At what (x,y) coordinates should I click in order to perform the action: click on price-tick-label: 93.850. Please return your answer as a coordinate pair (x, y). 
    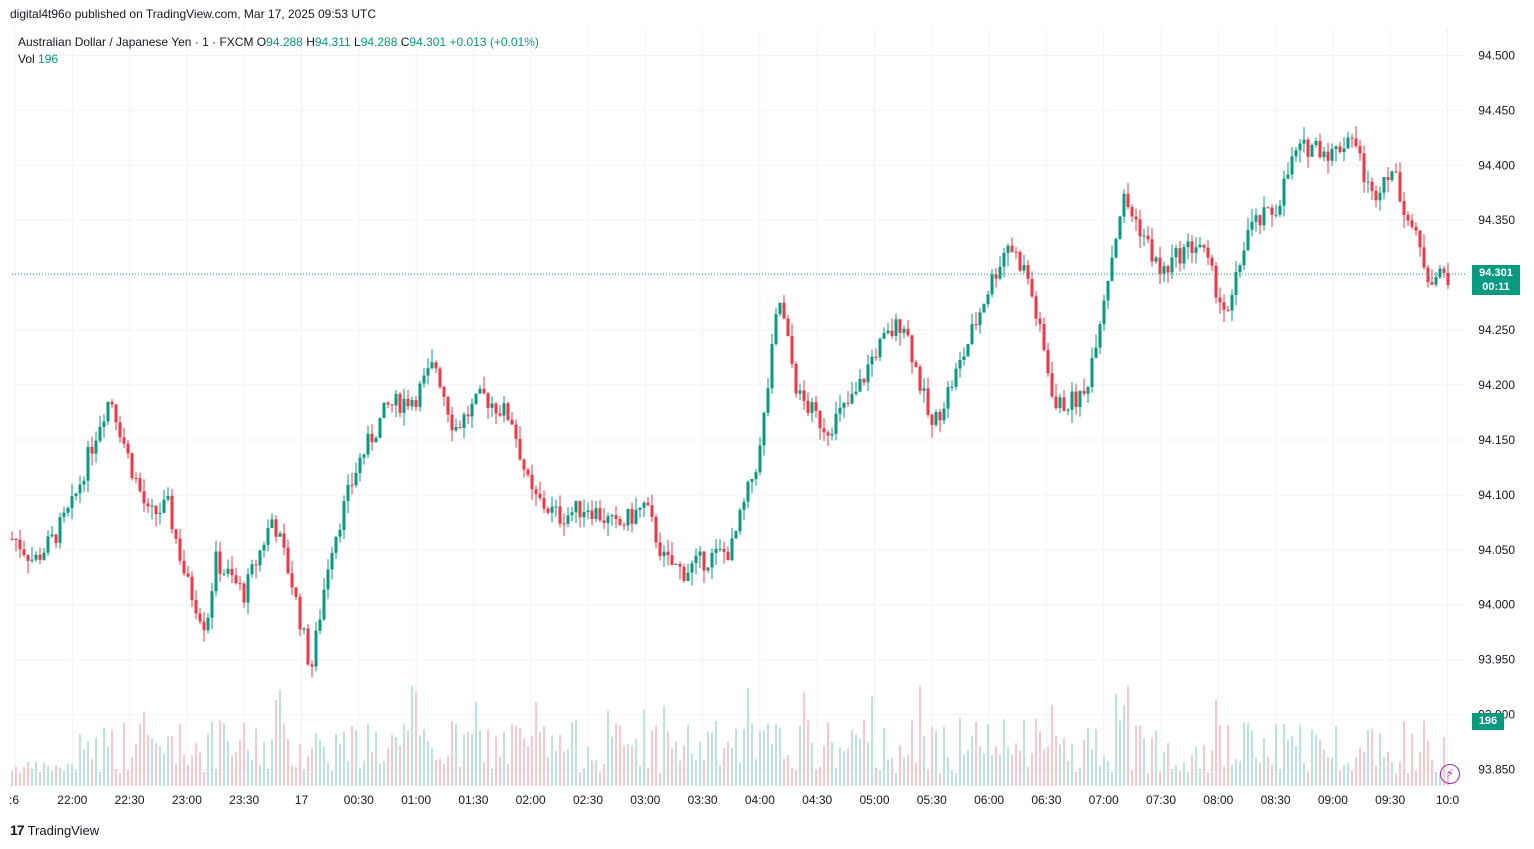
    Looking at the image, I should click on (1496, 770).